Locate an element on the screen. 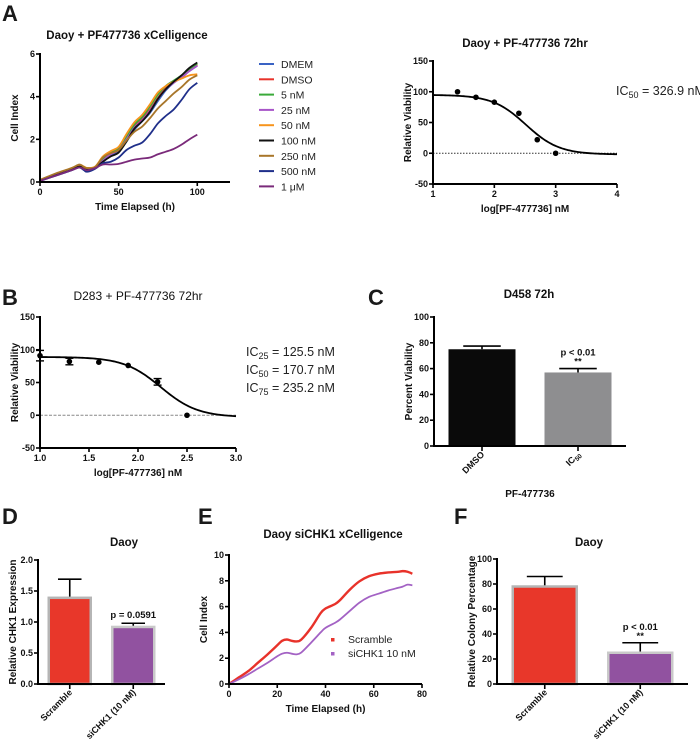 The height and width of the screenshot is (752, 700). series-line-250-nm is located at coordinates (118, 127).